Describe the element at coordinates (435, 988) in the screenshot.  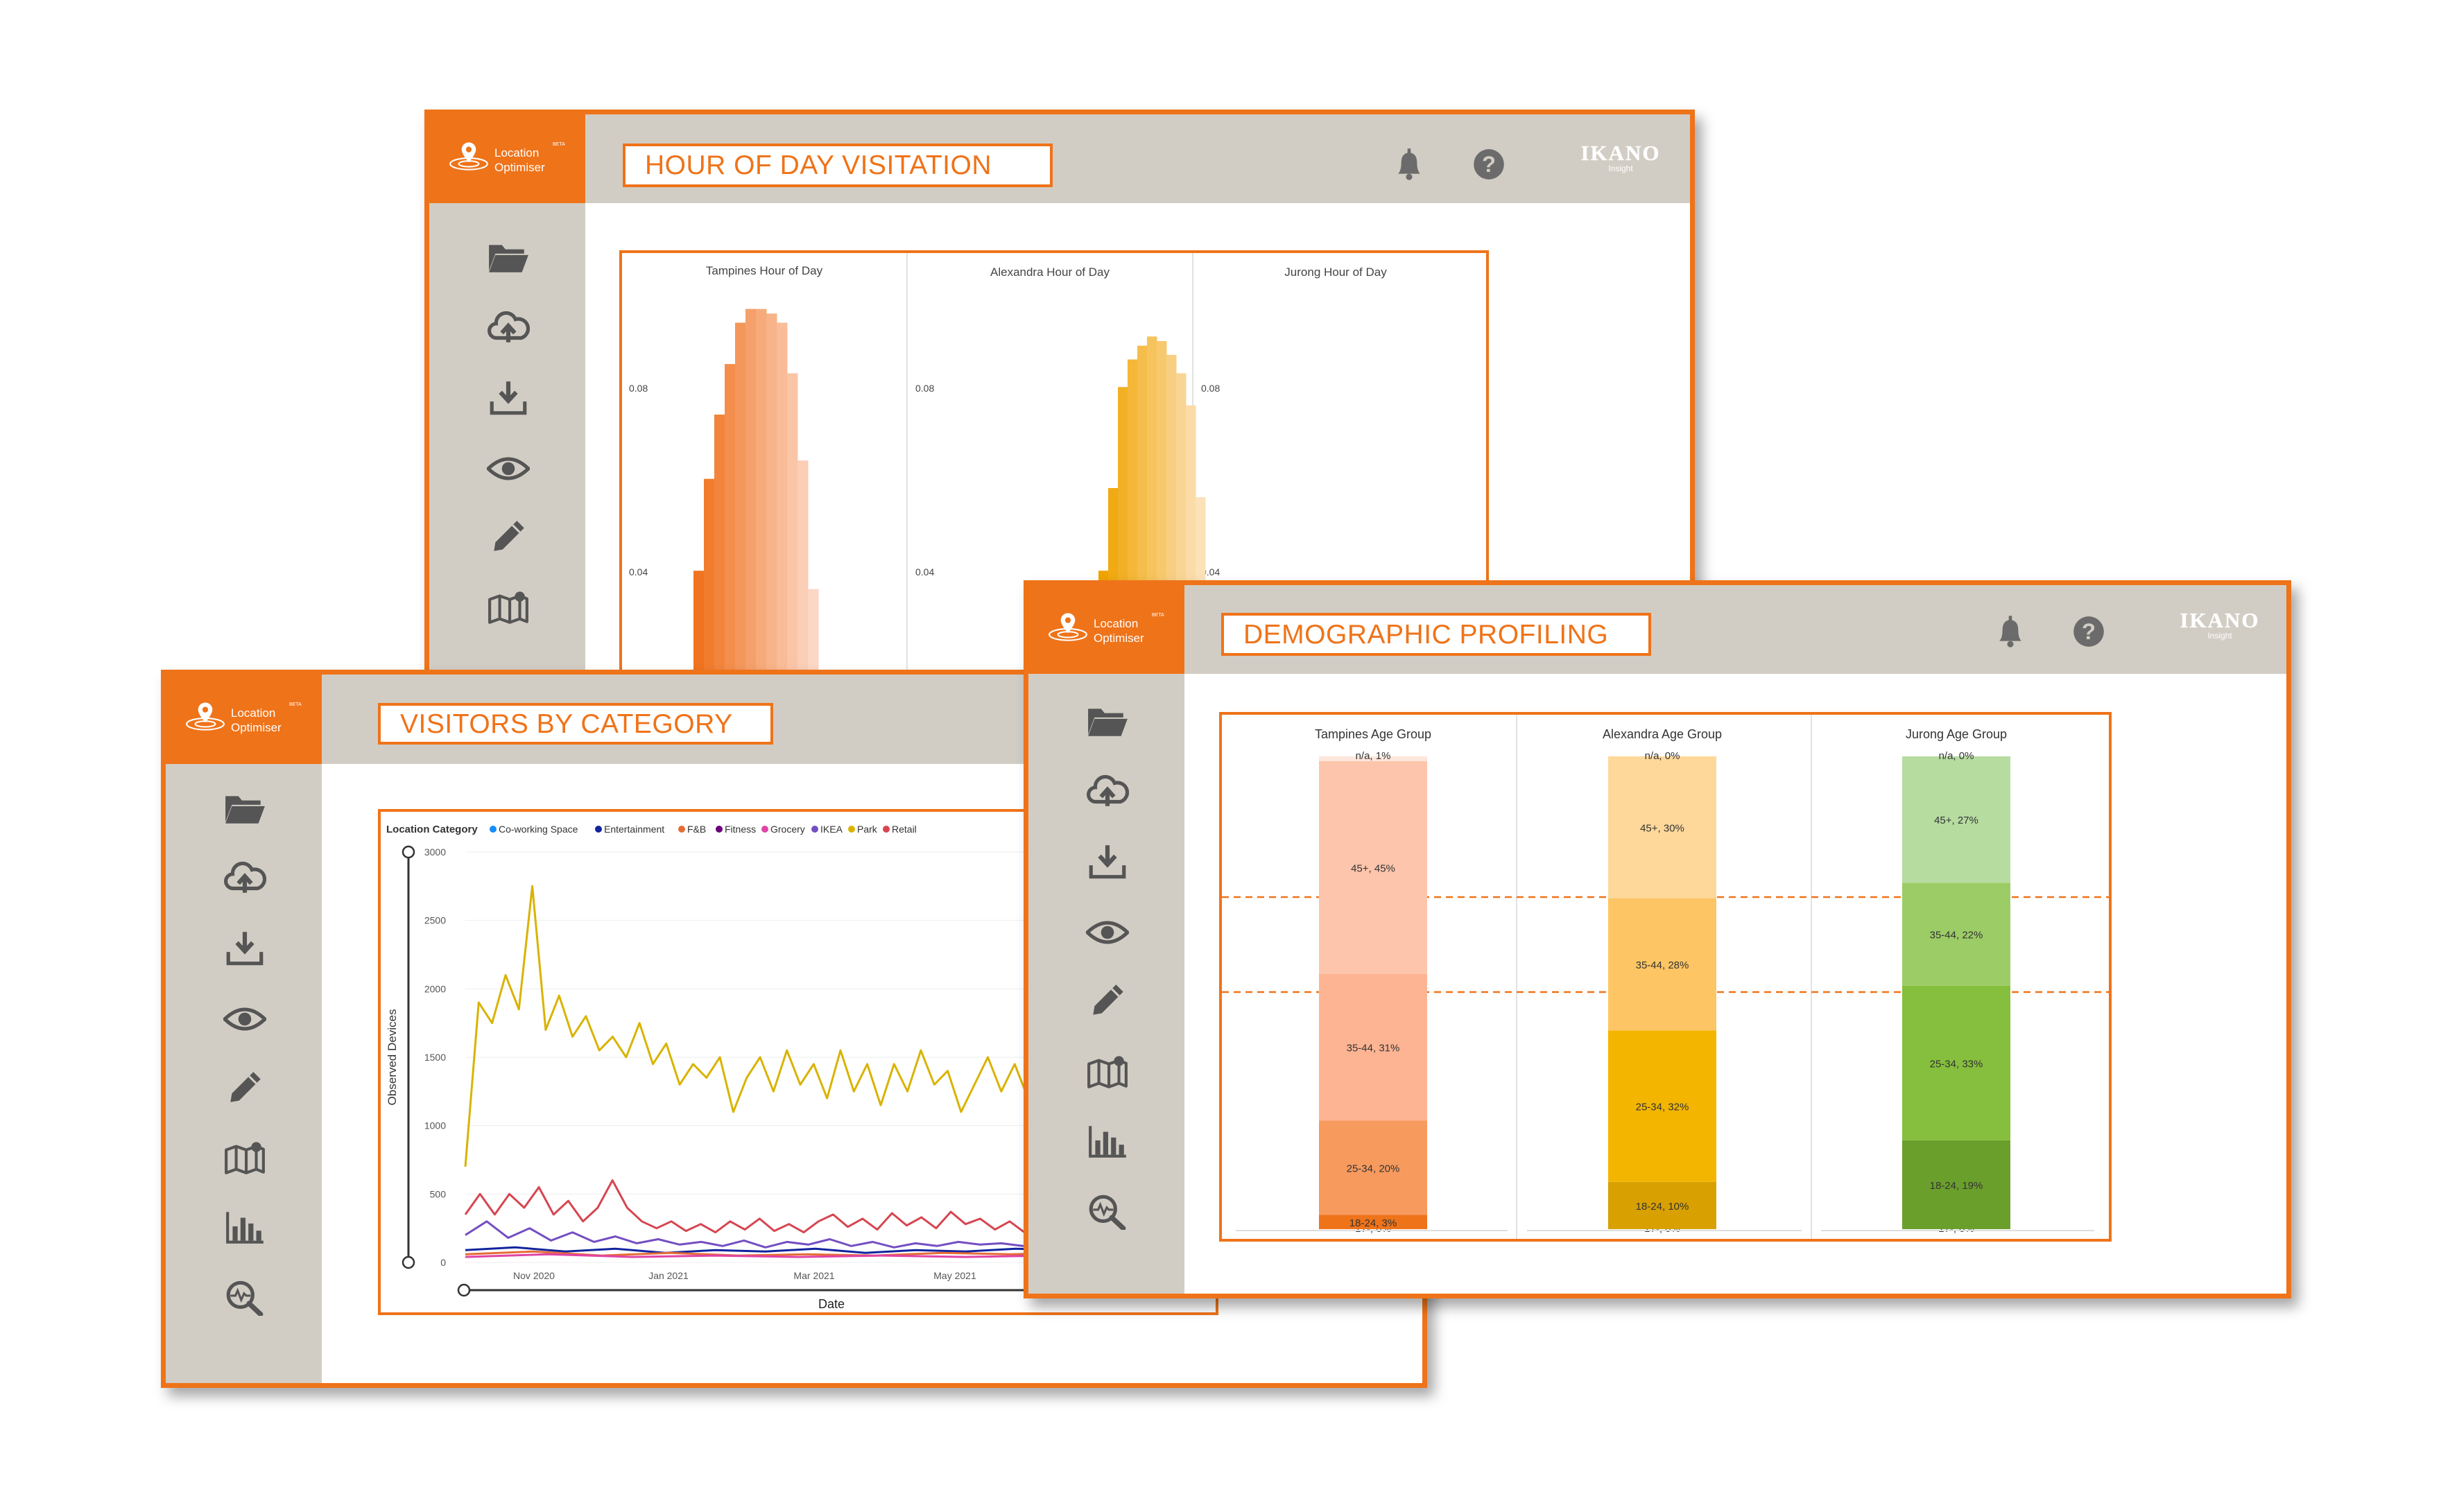
I see `y-tick-label: 2000` at that location.